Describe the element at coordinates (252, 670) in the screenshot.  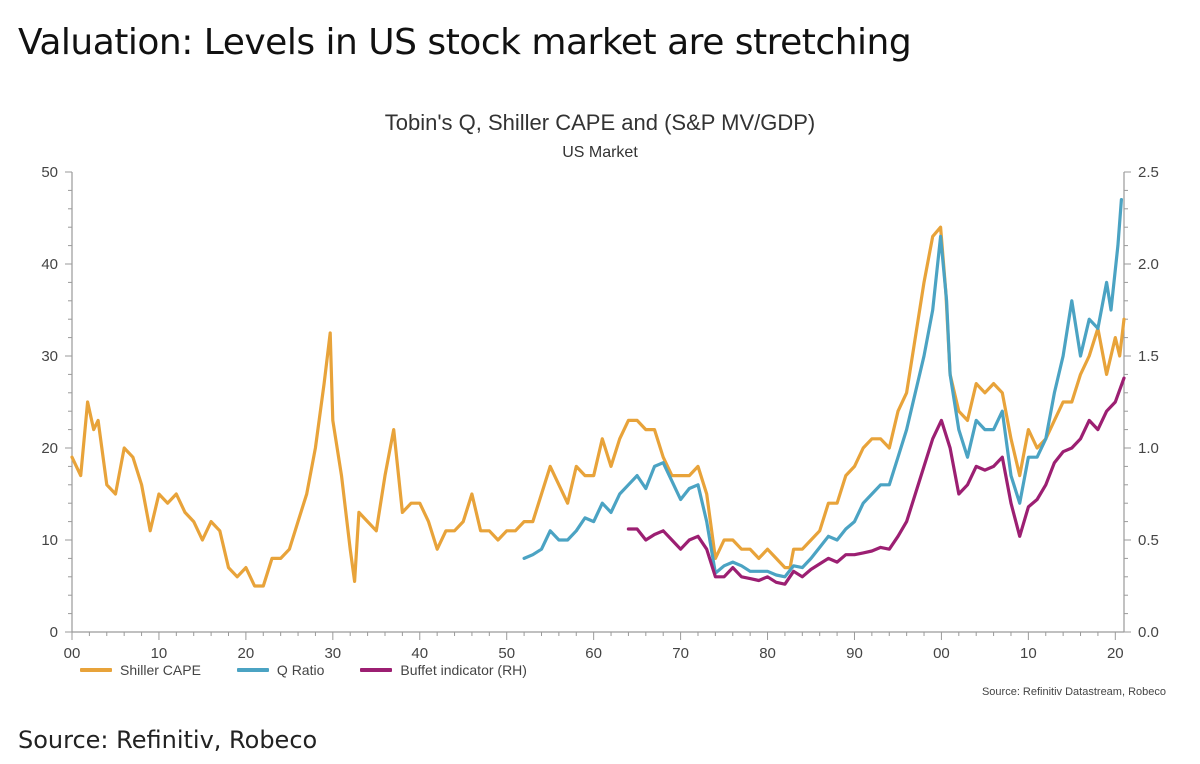
I see `legend-swatch-q-ratio` at that location.